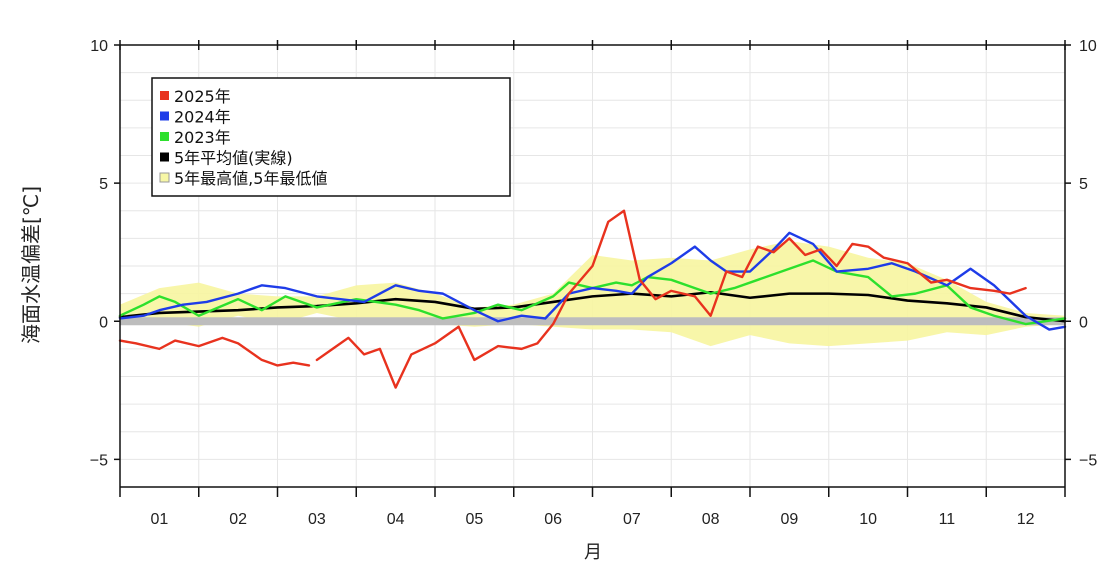 Image resolution: width=1115 pixels, height=565 pixels. What do you see at coordinates (317, 519) in the screenshot?
I see `x-tick-label-month: 03` at bounding box center [317, 519].